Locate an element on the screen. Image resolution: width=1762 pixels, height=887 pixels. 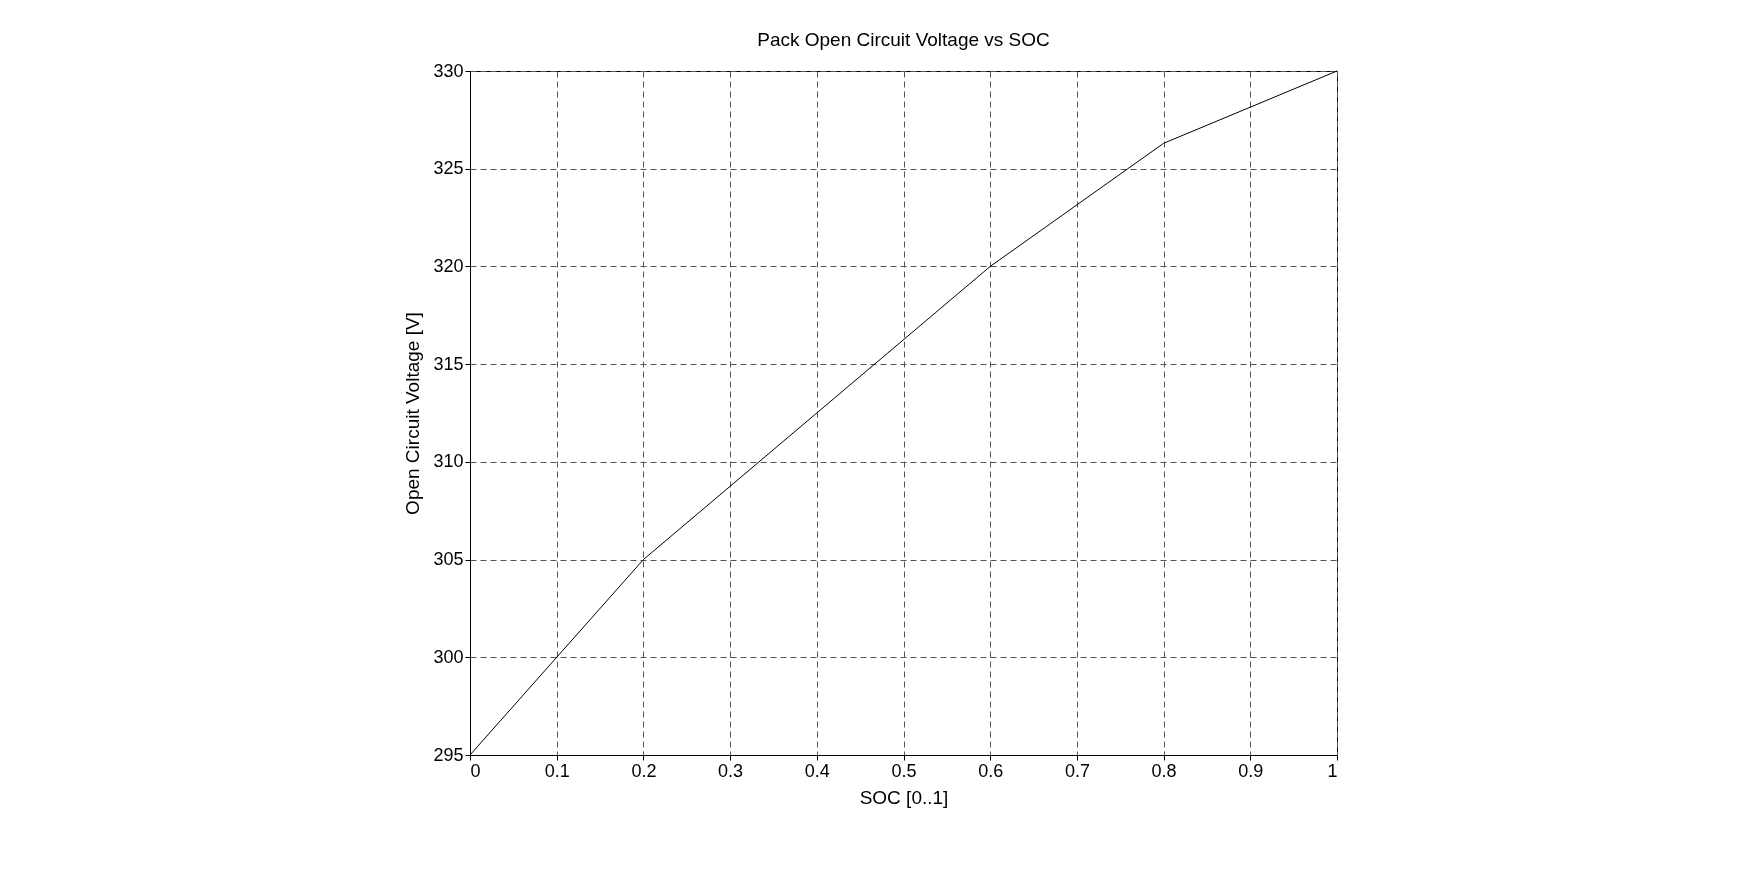
y-tick-label: 305 is located at coordinates (448, 559).